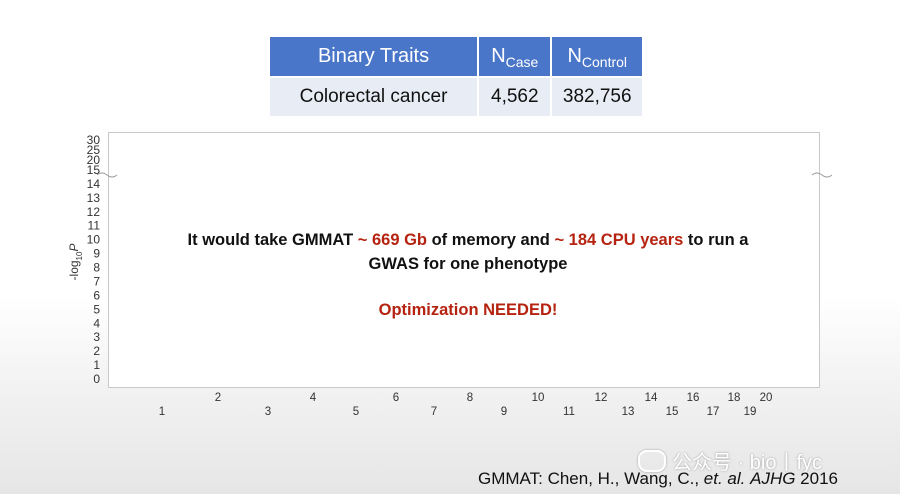  What do you see at coordinates (724, 478) in the screenshot?
I see `citation-etal: et. al.` at bounding box center [724, 478].